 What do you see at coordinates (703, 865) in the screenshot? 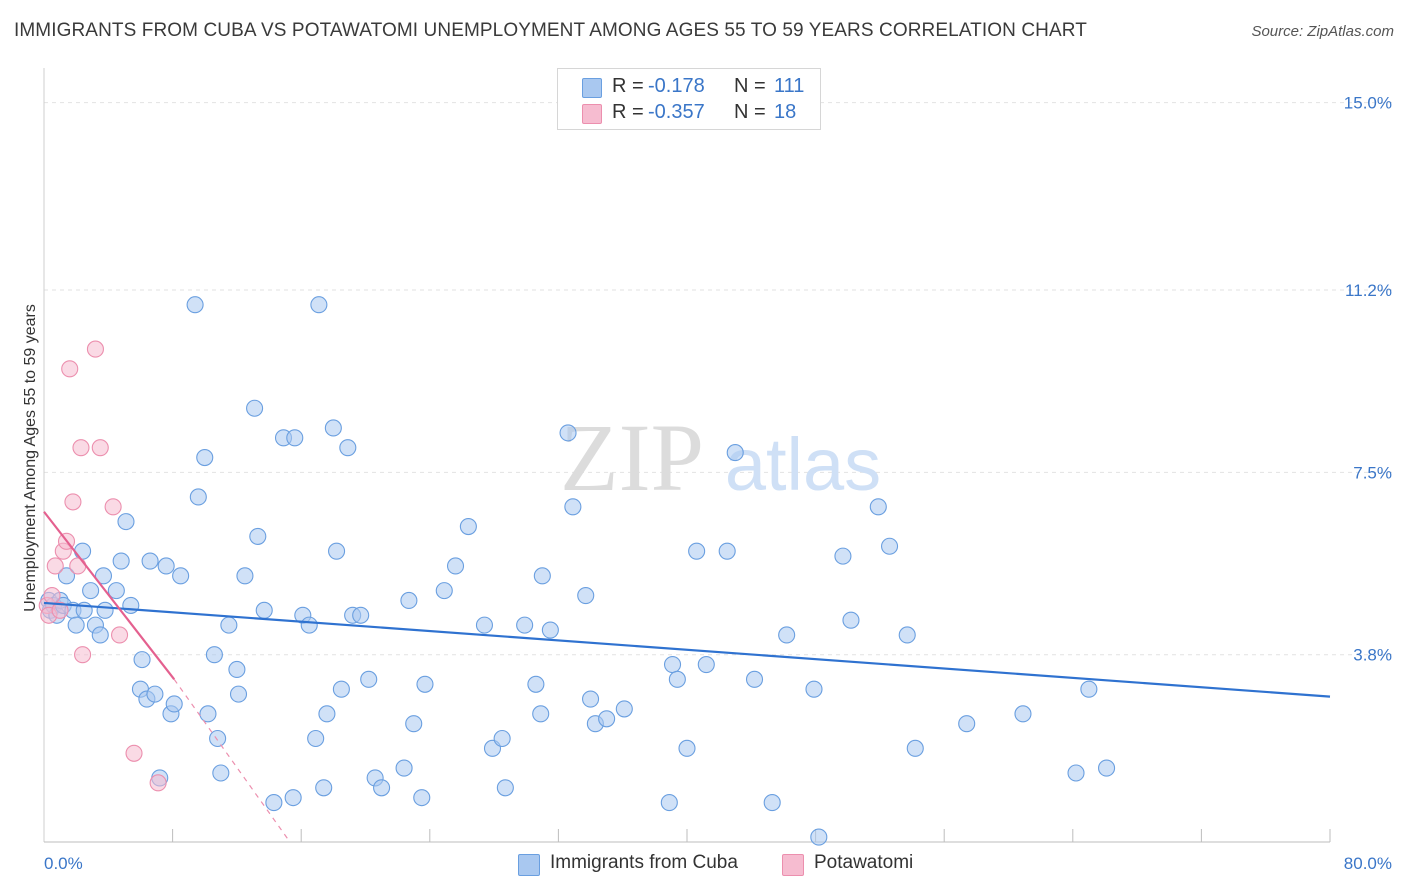
I see `series-legend: Immigrants from Cuba Potawatomi` at bounding box center [703, 865].